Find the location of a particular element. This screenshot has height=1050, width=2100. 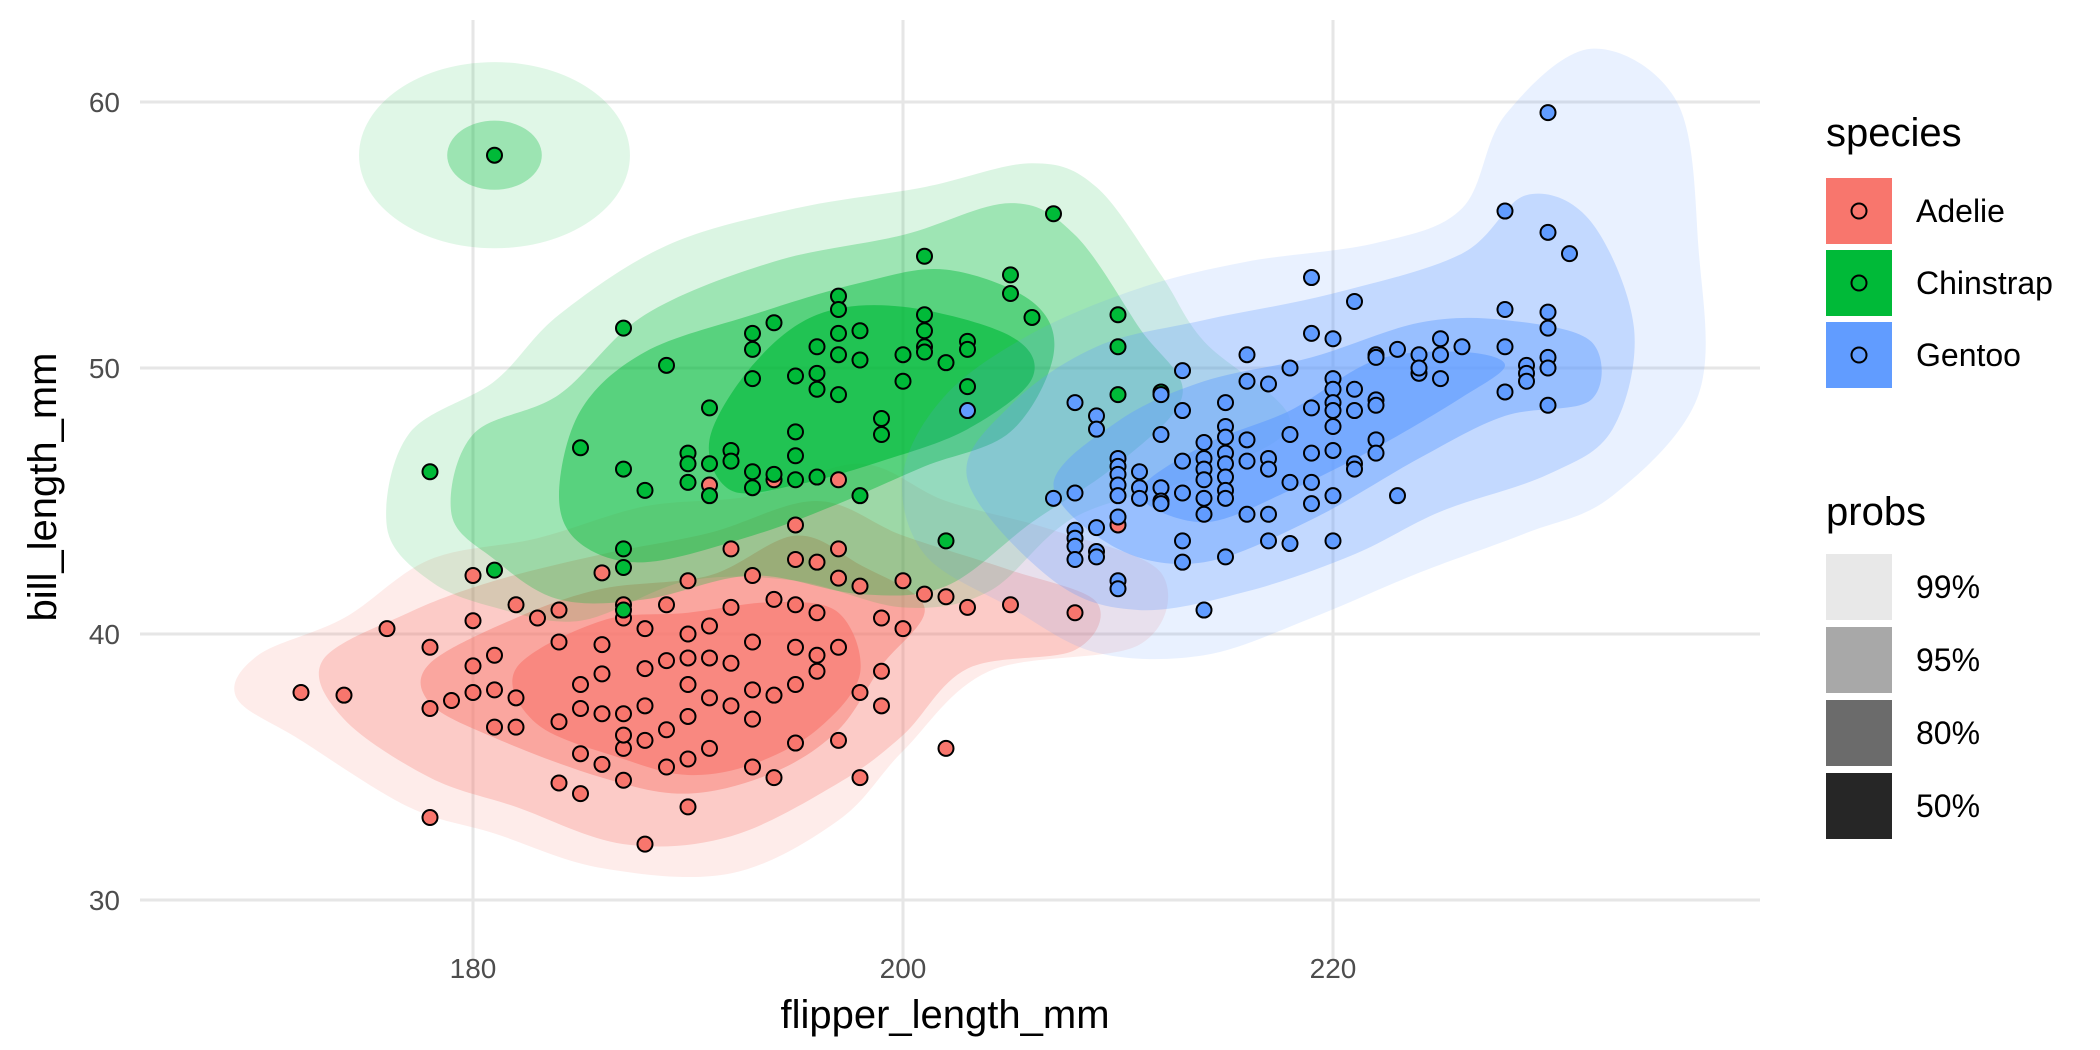

legend-label-probs: 95% is located at coordinates (1948, 660).